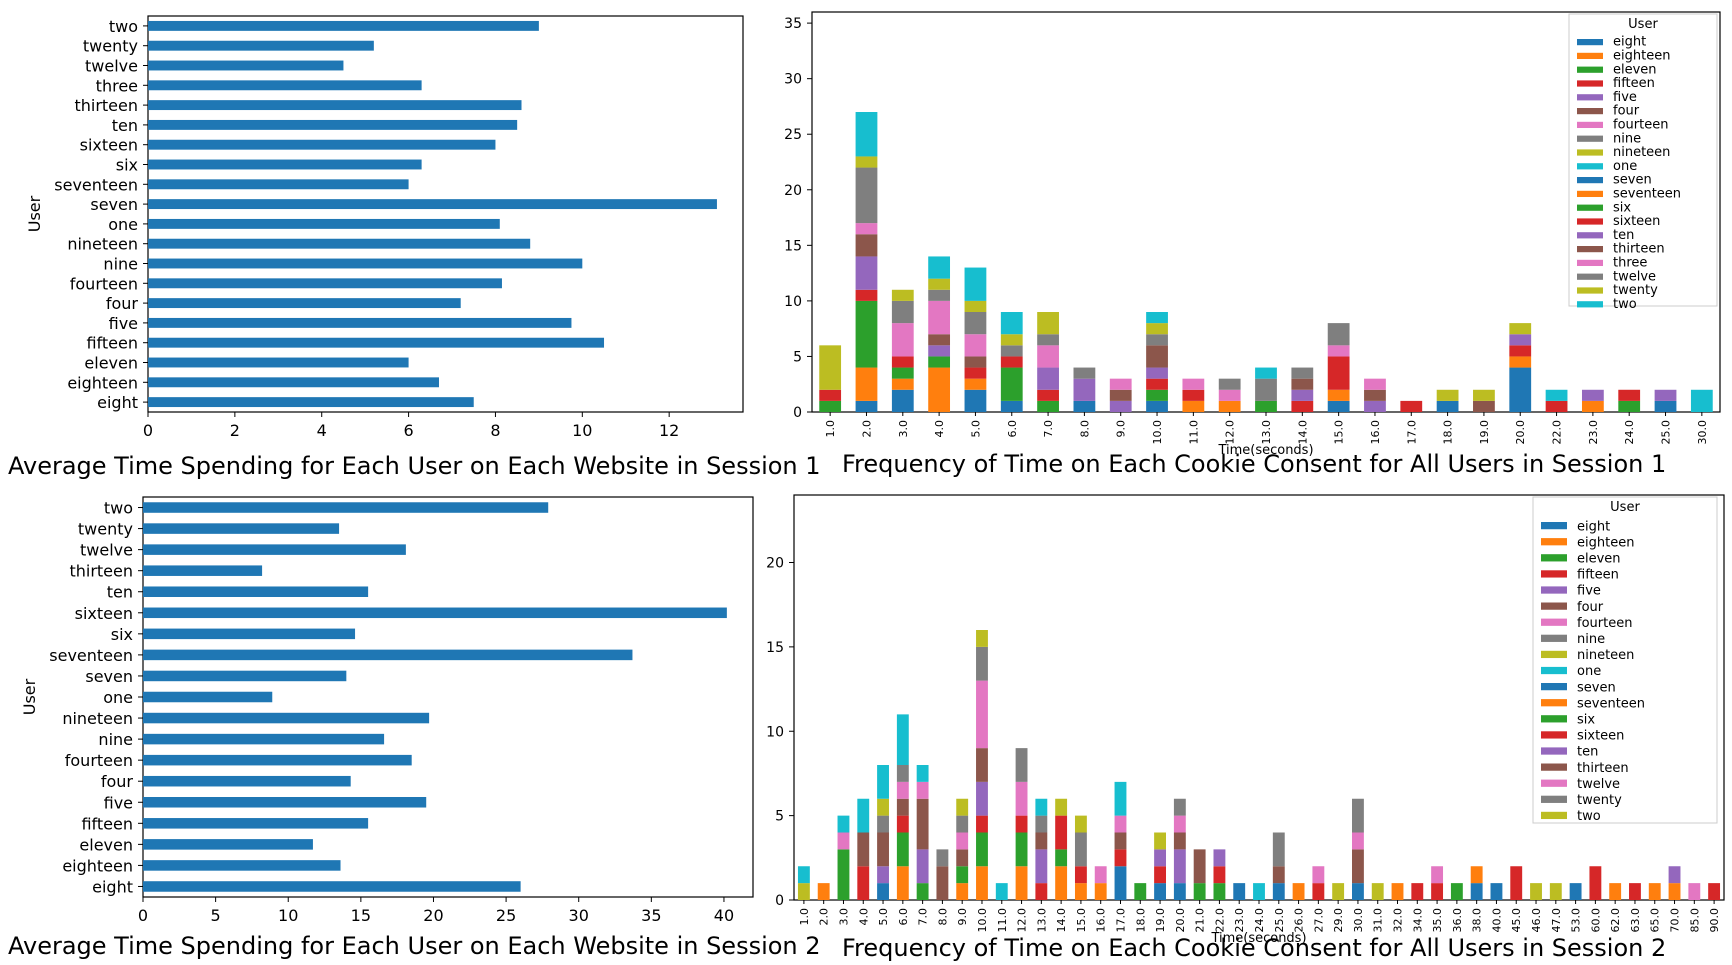 Image resolution: width=1732 pixels, height=965 pixels. I want to click on bar-segment-fifteen-6.0, so click(1011, 362).